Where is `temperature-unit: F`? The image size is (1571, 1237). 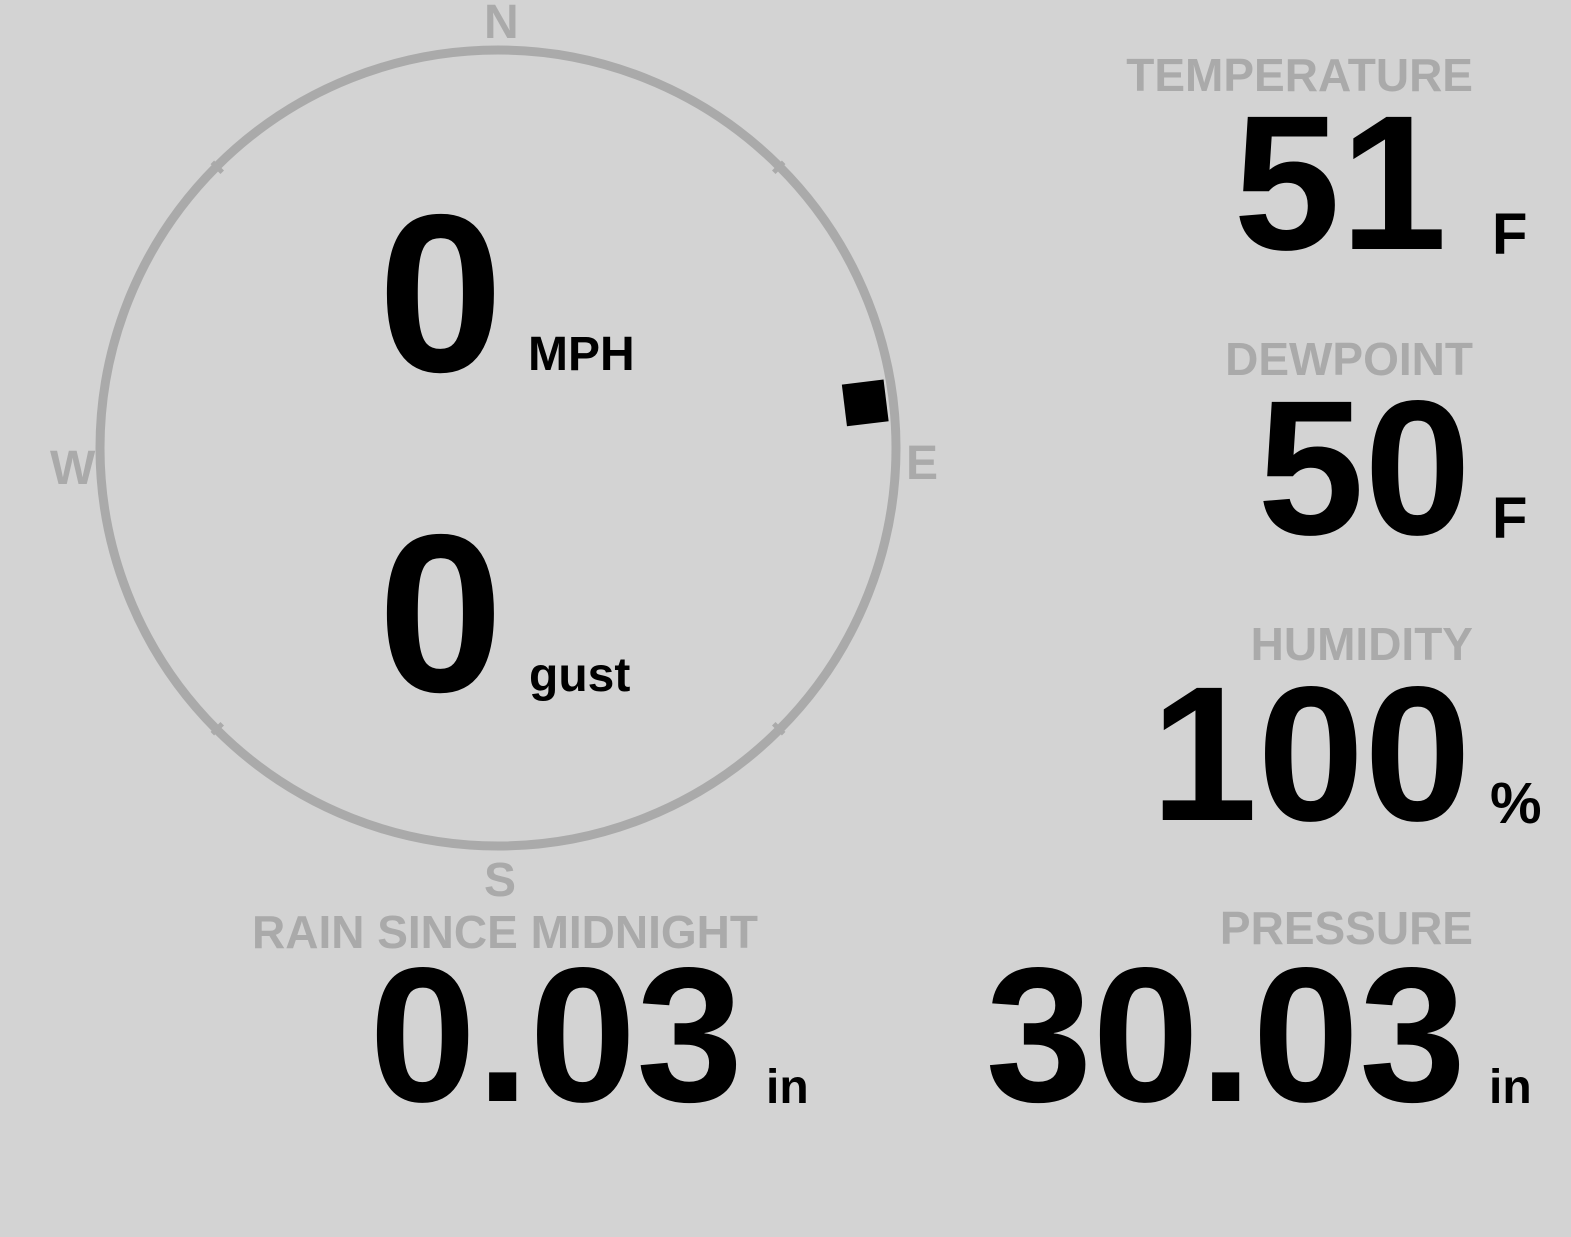 temperature-unit: F is located at coordinates (1510, 234).